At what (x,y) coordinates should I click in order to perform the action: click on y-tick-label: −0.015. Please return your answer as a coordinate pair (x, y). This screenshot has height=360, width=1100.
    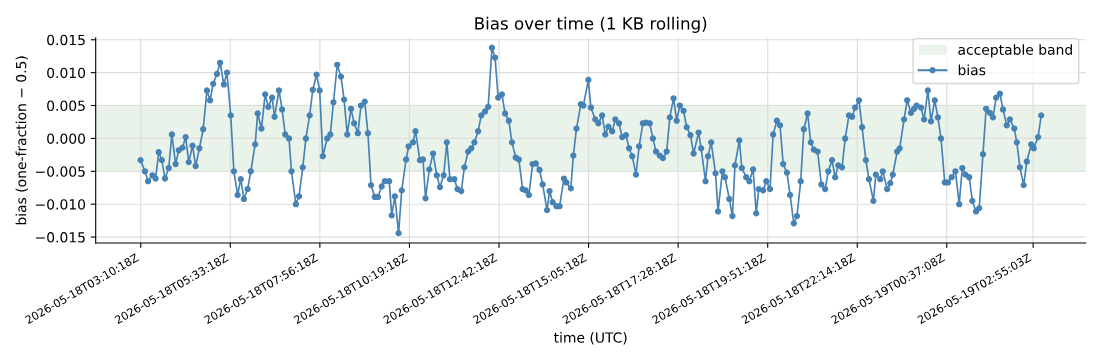
    Looking at the image, I should click on (60, 237).